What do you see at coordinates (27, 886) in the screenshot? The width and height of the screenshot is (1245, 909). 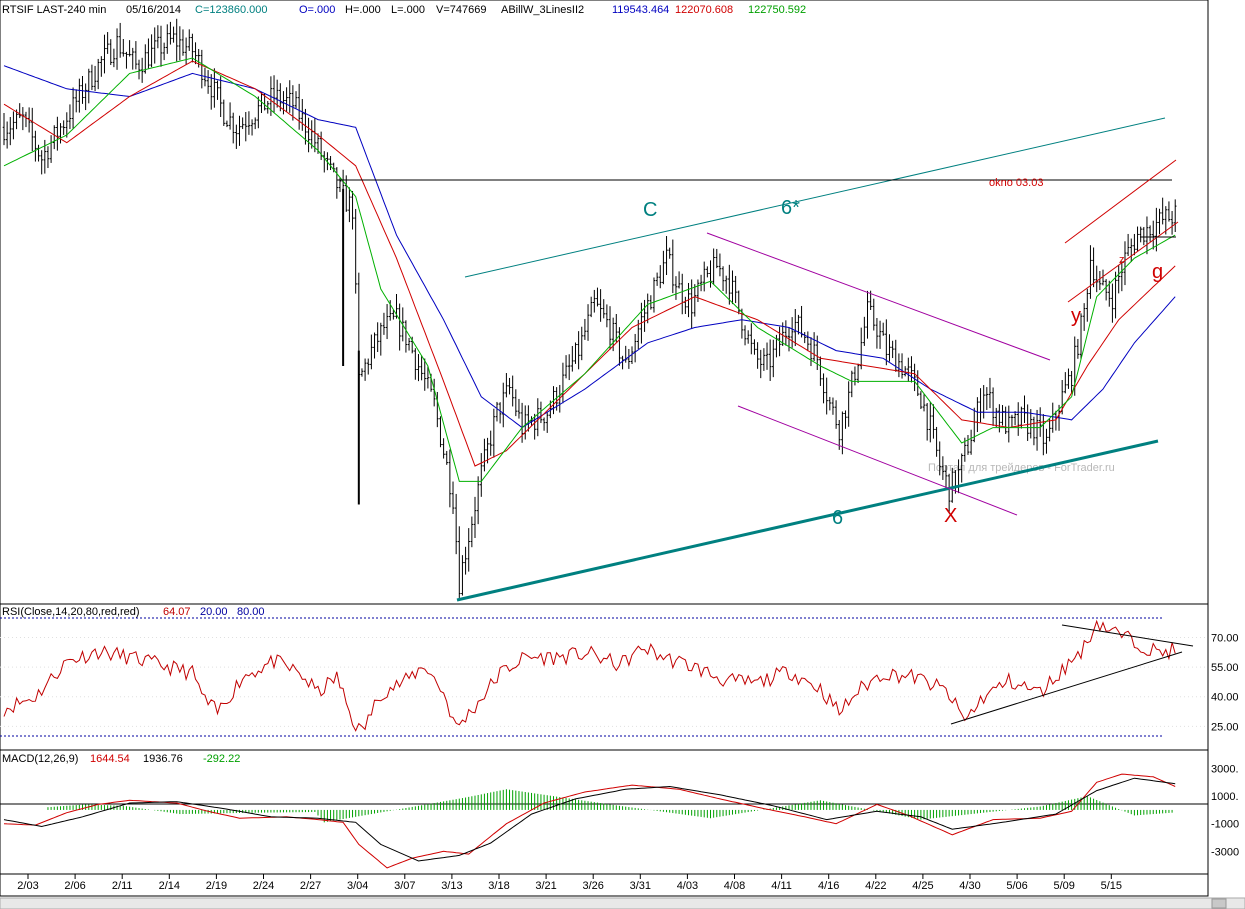 I see `date-tick-label: 2/03` at bounding box center [27, 886].